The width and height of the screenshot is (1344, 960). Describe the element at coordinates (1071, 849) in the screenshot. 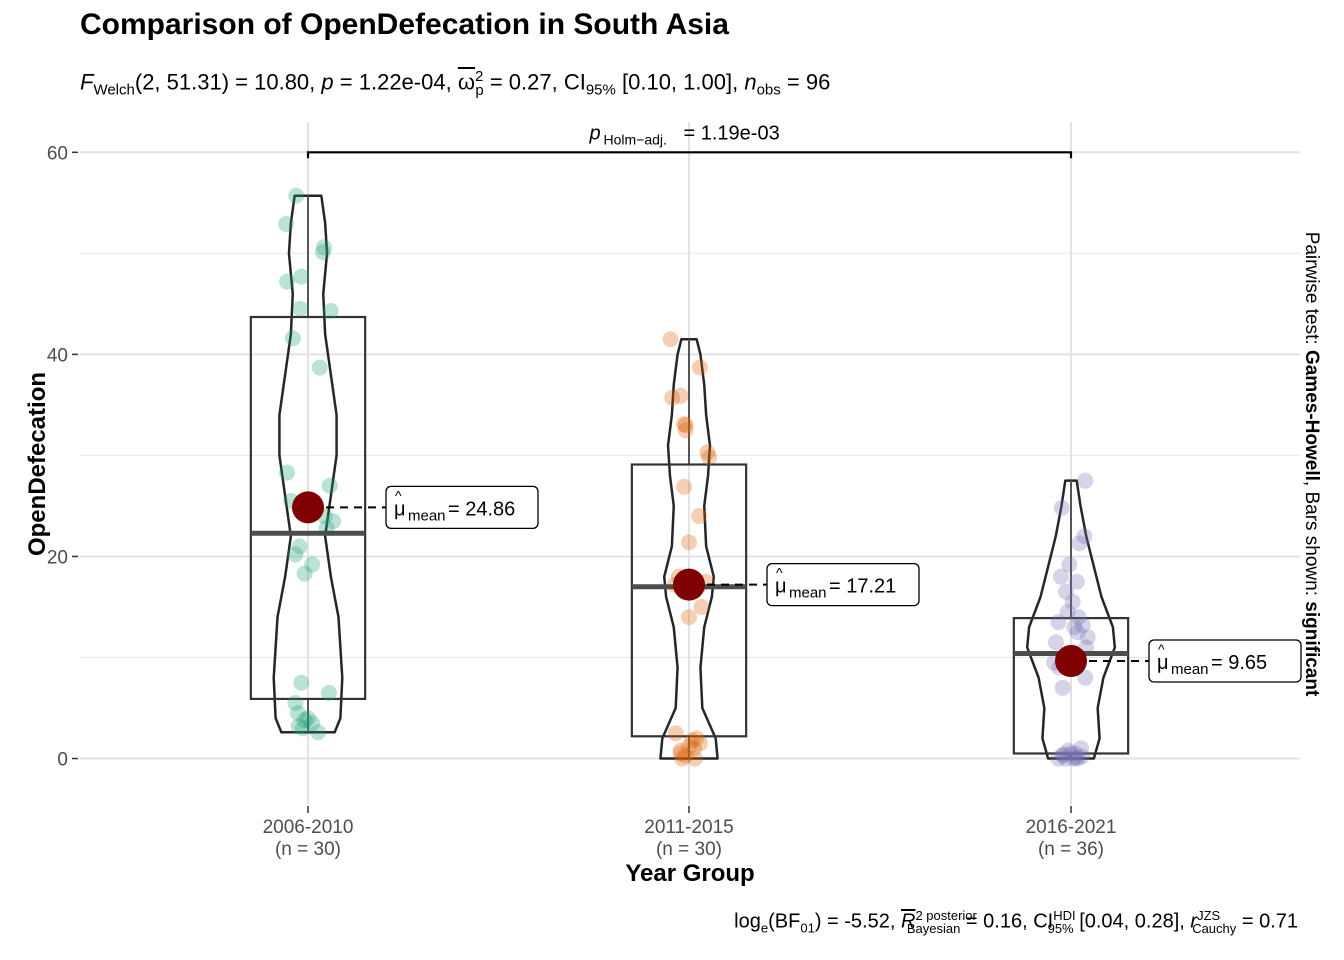

I see `x-tick-n-label: (n = 36)` at that location.